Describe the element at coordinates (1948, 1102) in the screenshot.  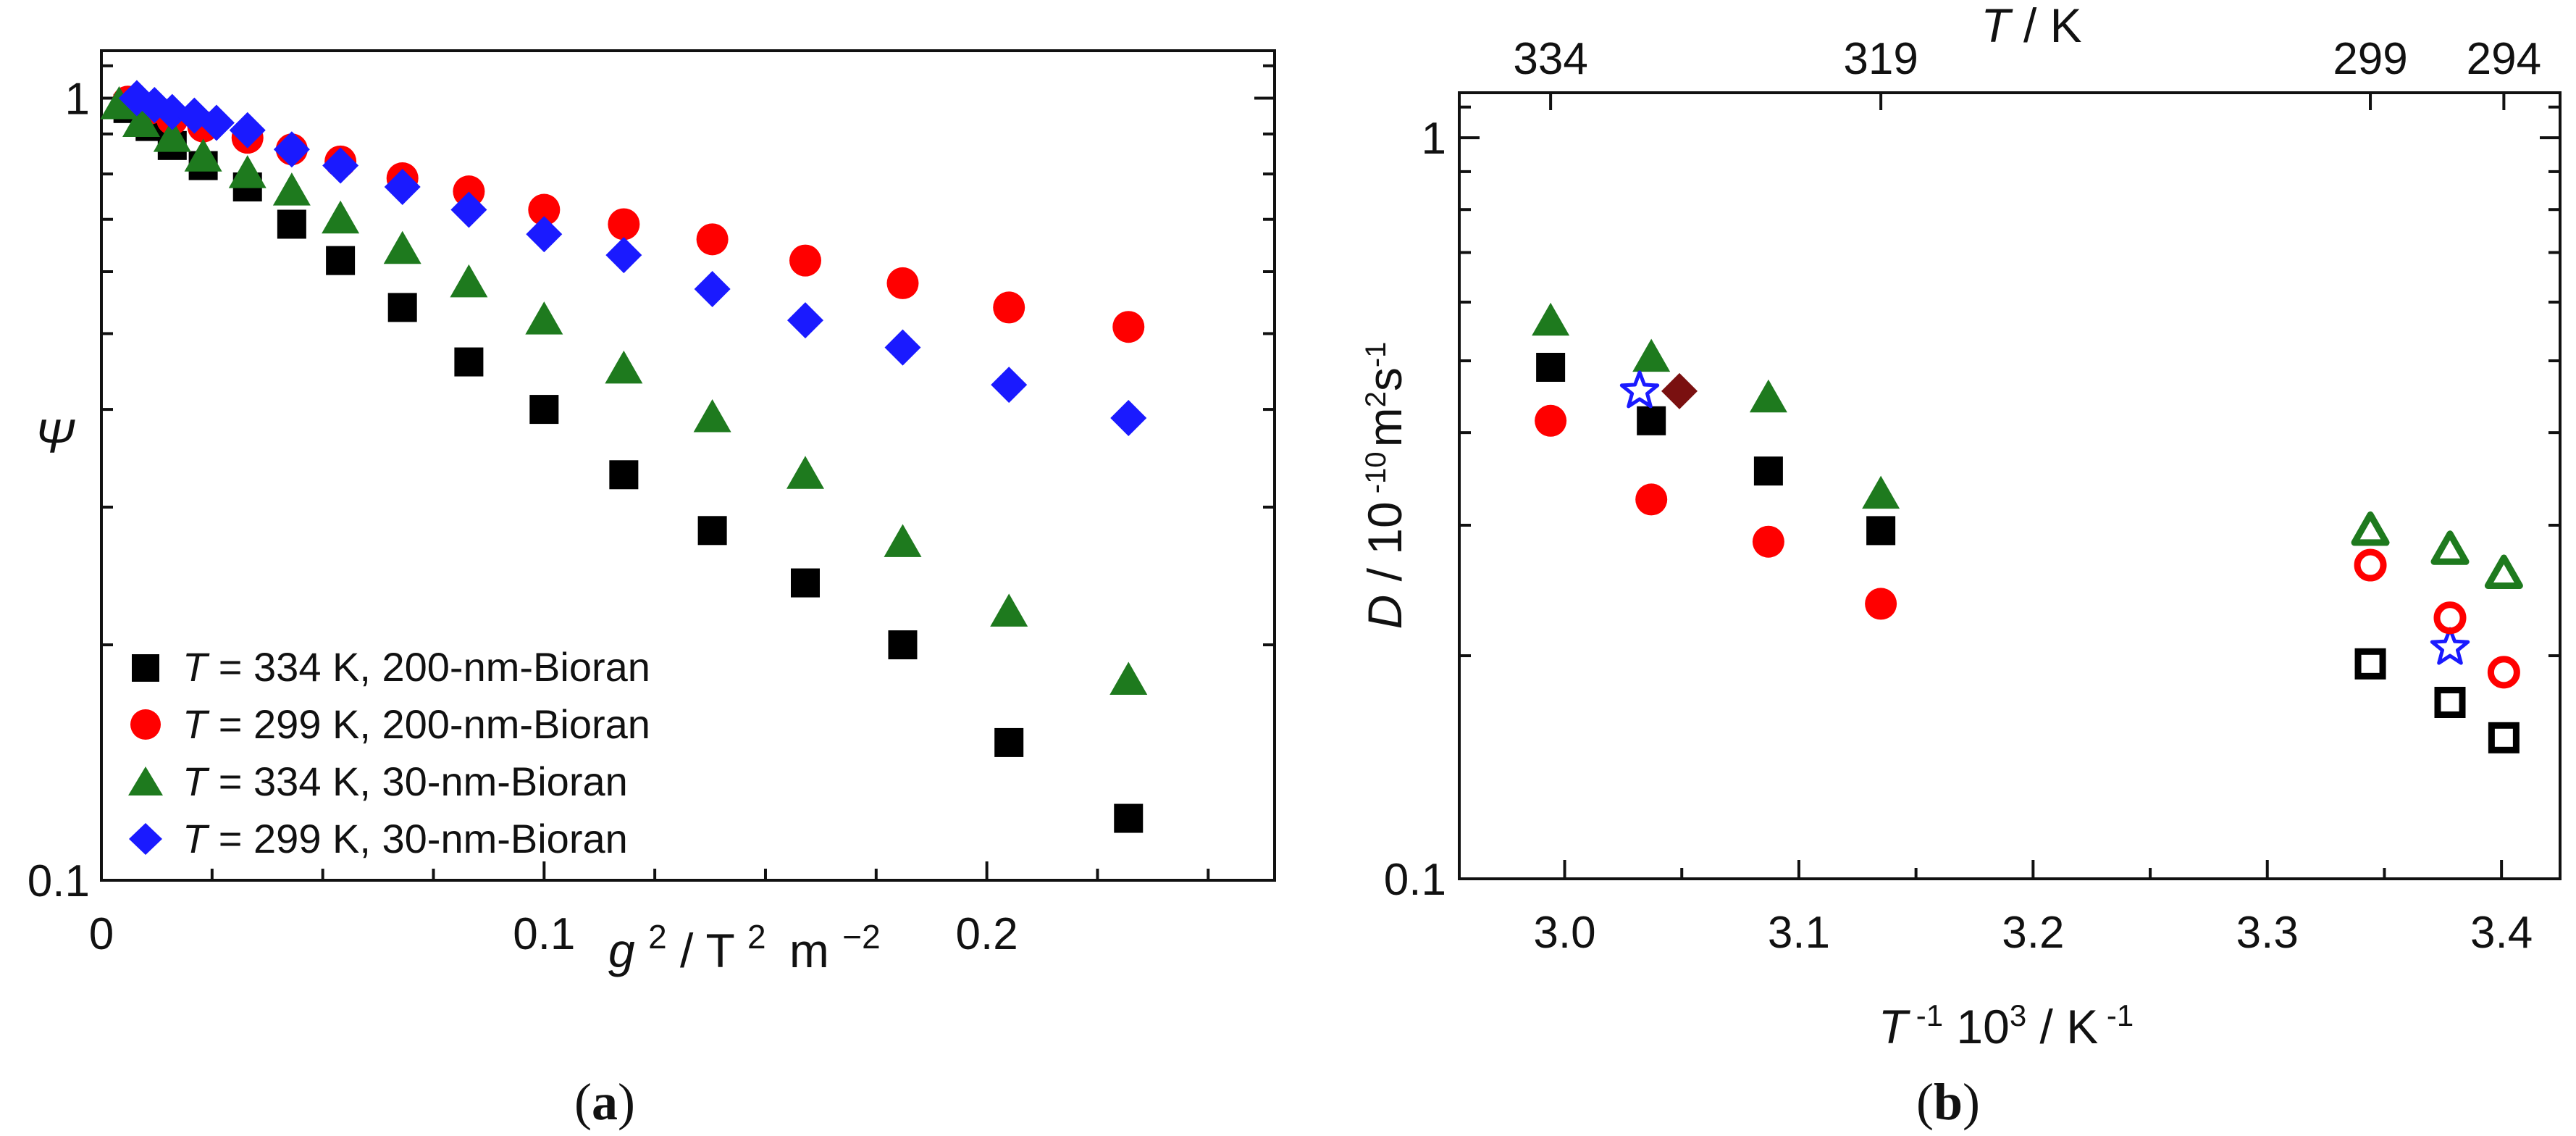
I see `panel-b-label: (b)` at that location.